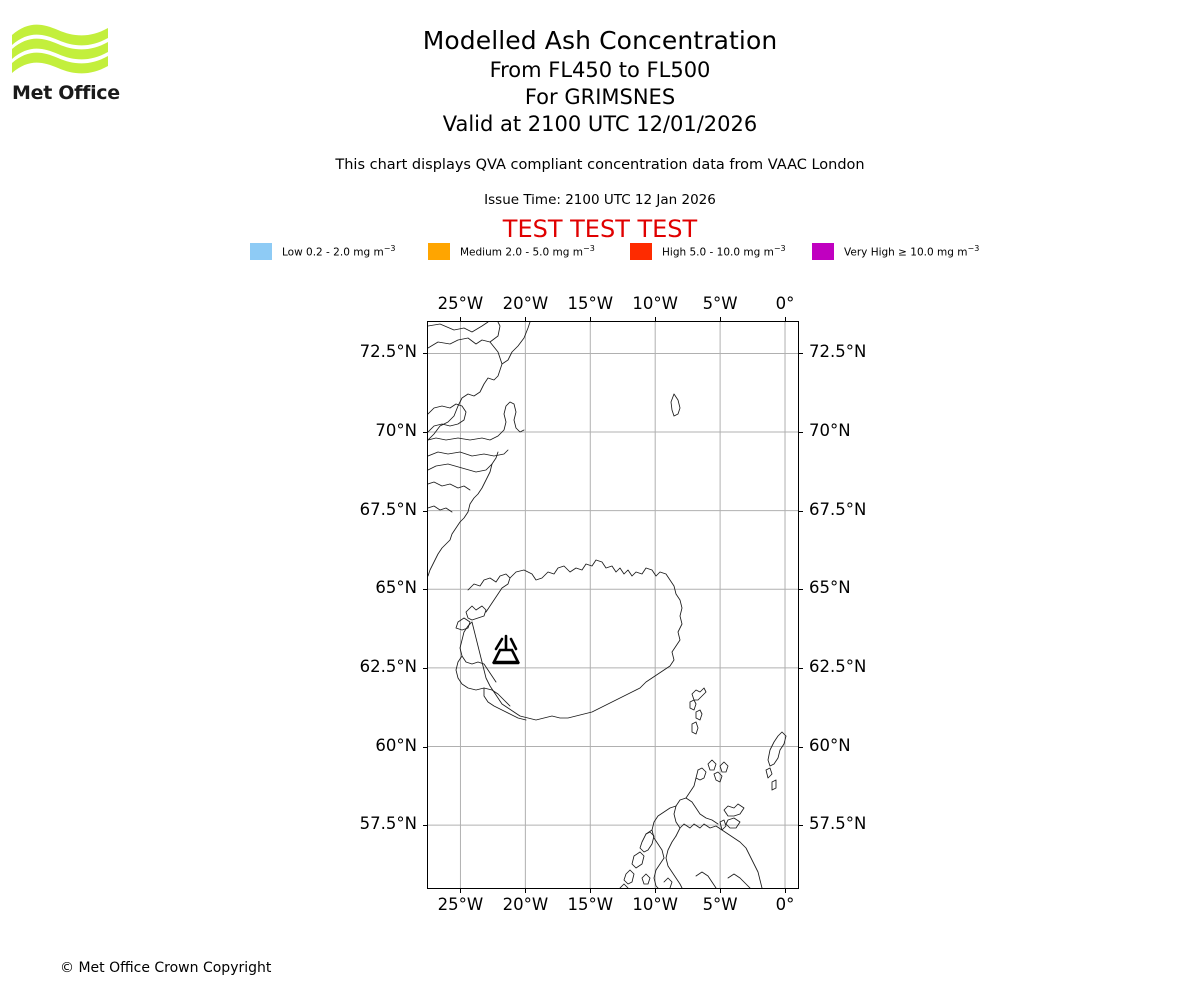 The height and width of the screenshot is (1000, 1200). Describe the element at coordinates (396, 745) in the screenshot. I see `lat-label-left-5: 60°N` at that location.